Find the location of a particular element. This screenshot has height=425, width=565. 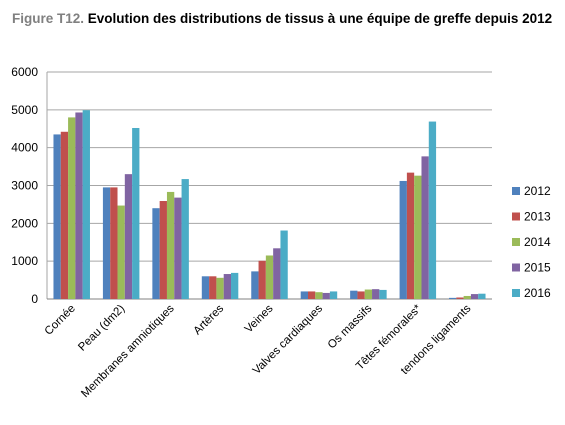

y-tick-label: 6000 is located at coordinates (24, 72).